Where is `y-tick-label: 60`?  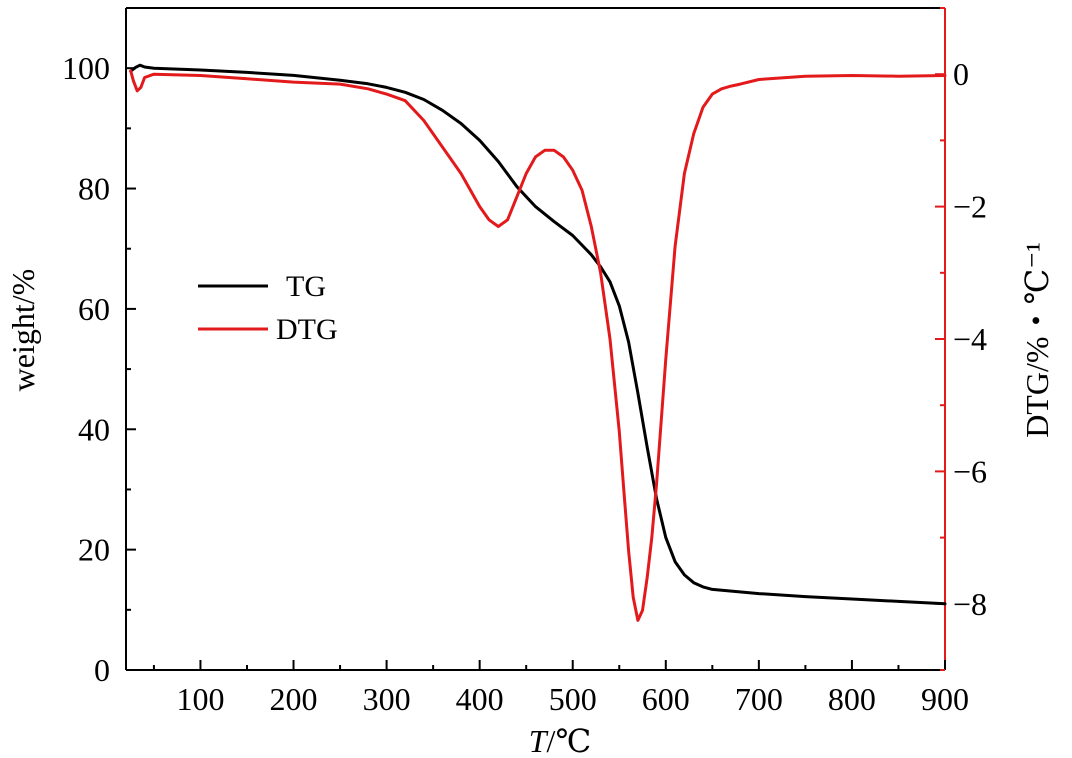 y-tick-label: 60 is located at coordinates (94, 309).